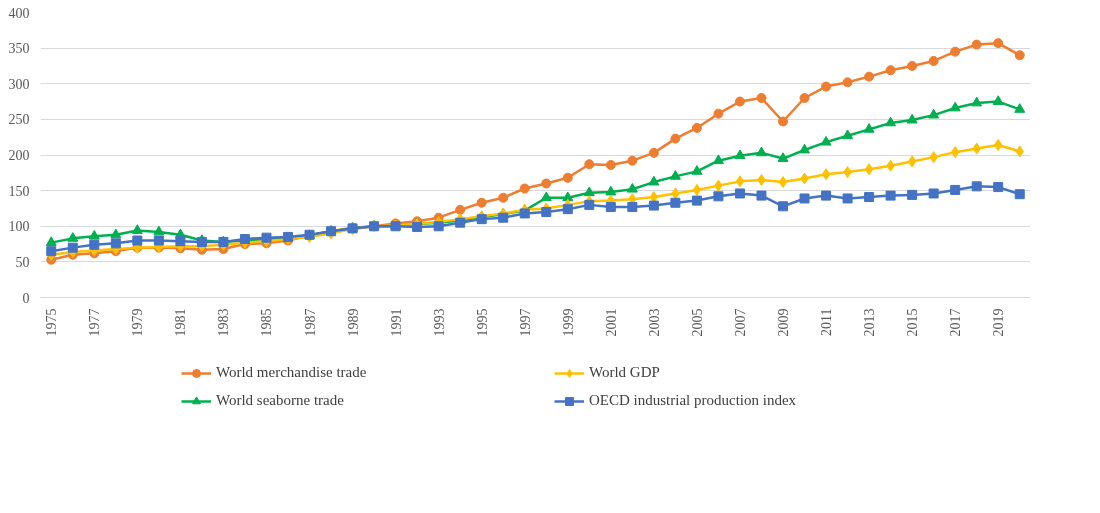 This screenshot has height=513, width=1100. I want to click on legend-label: World merchandise trade, so click(292, 372).